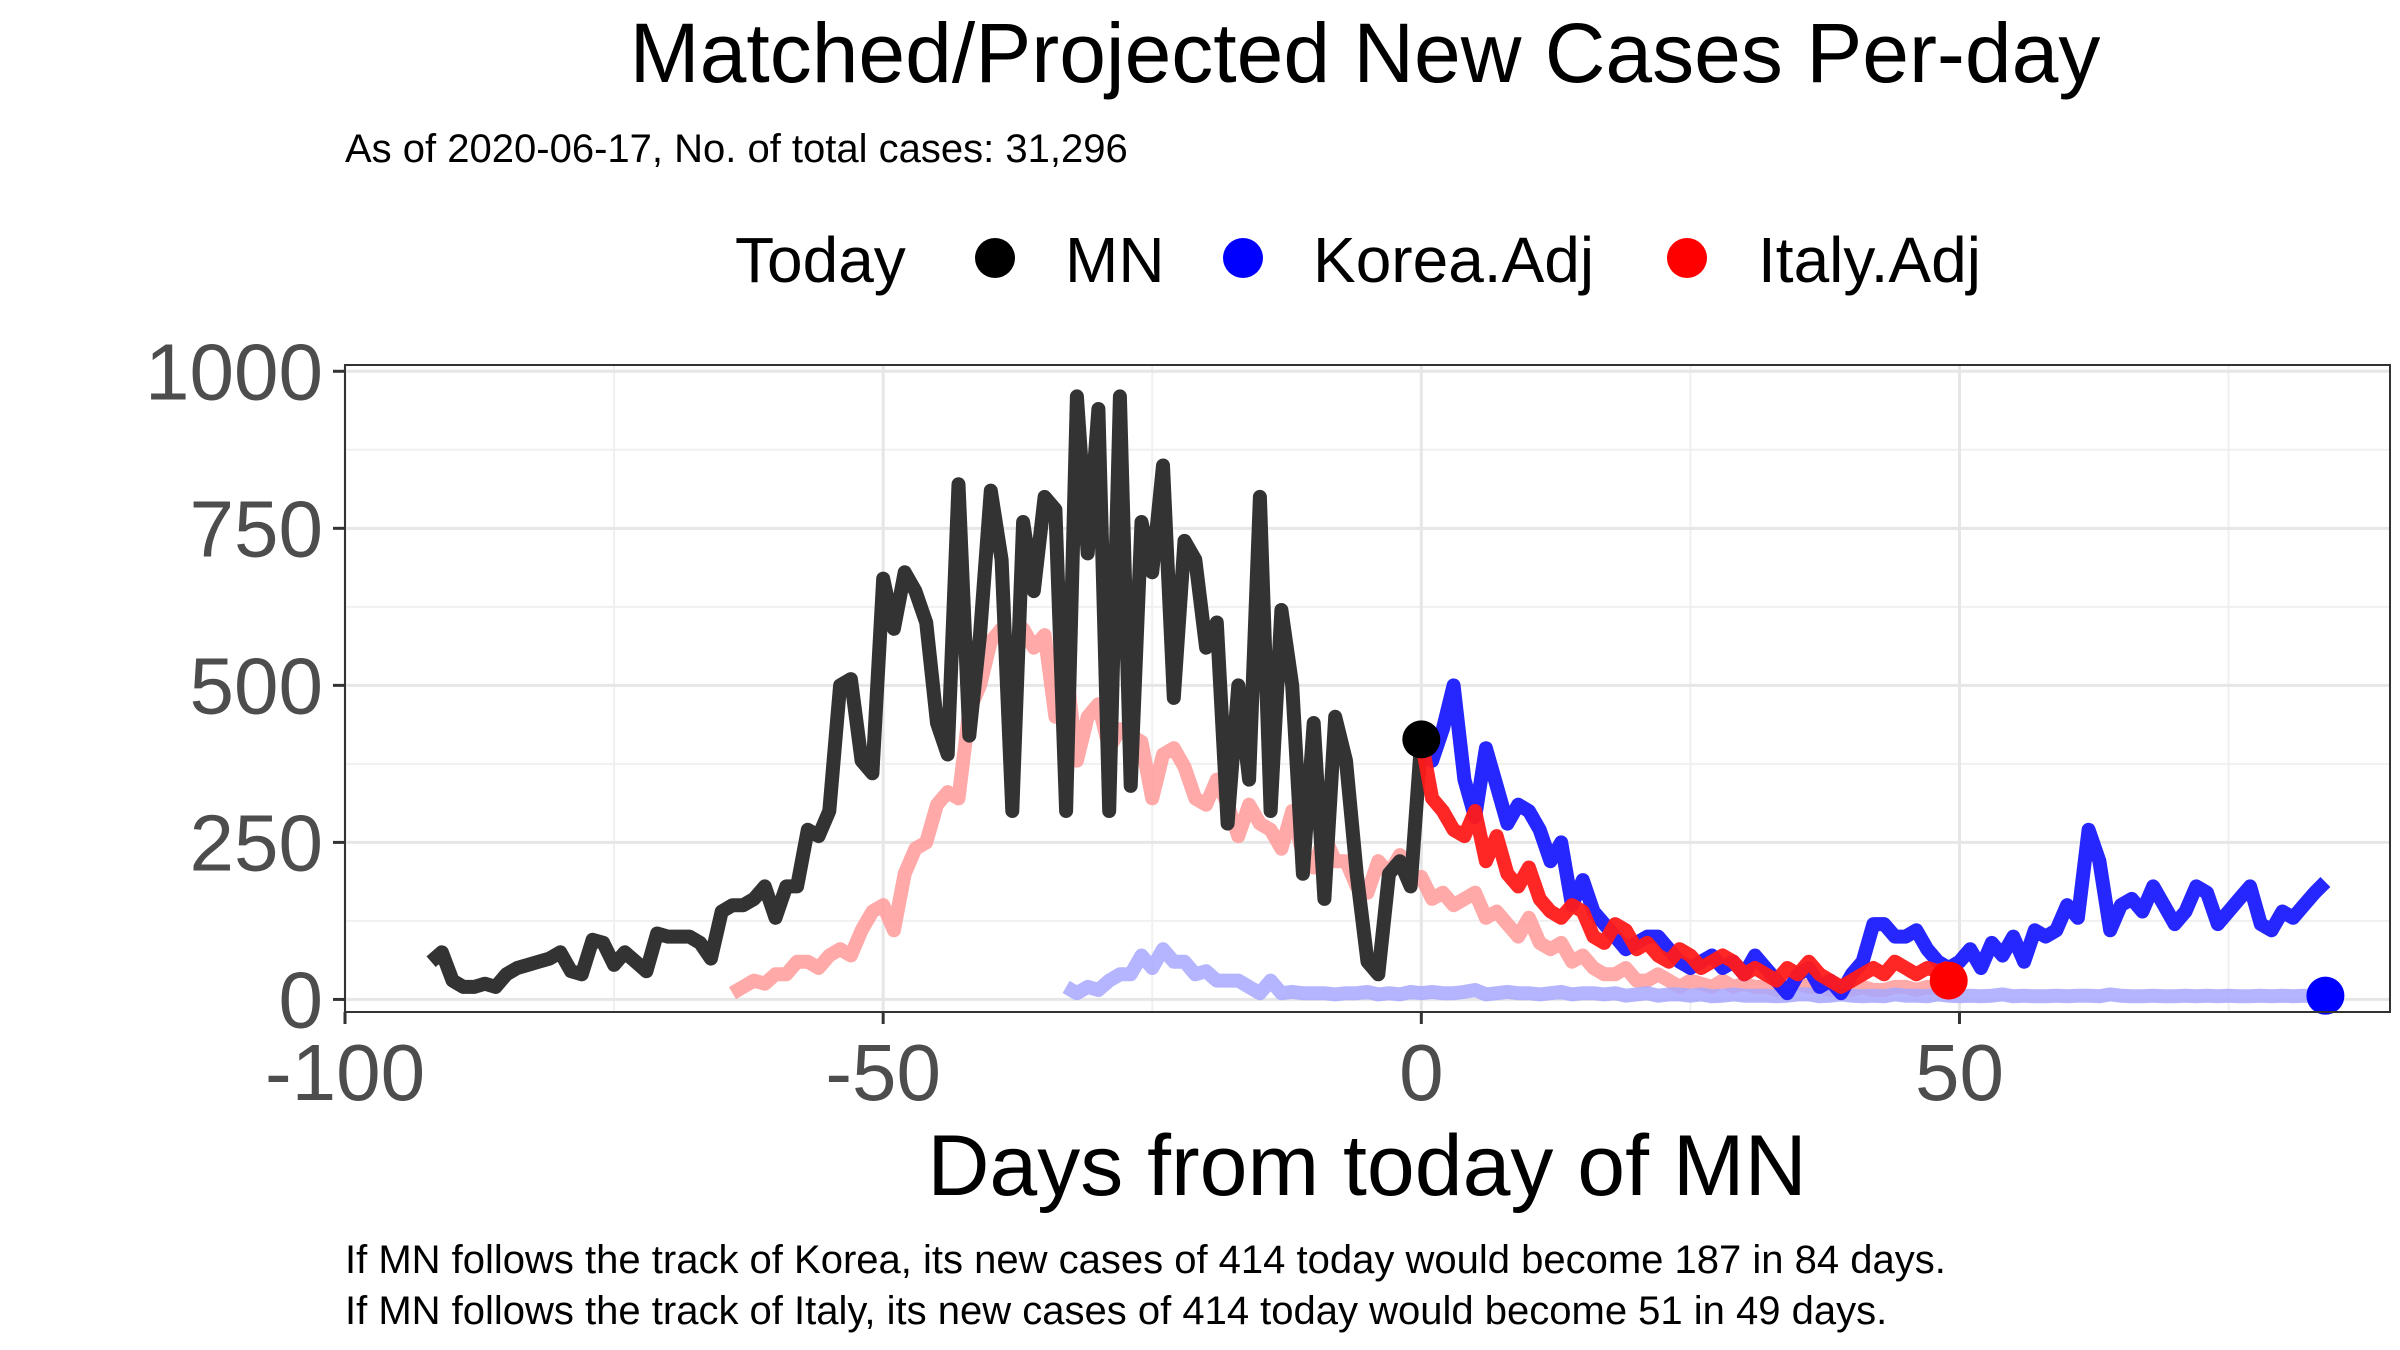  Describe the element at coordinates (2325, 995) in the screenshot. I see `endpoint-korea-adj` at that location.